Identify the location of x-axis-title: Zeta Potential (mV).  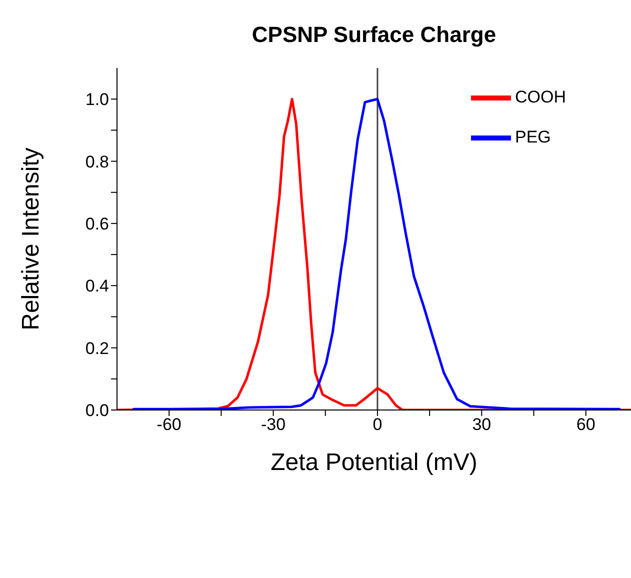
(374, 462).